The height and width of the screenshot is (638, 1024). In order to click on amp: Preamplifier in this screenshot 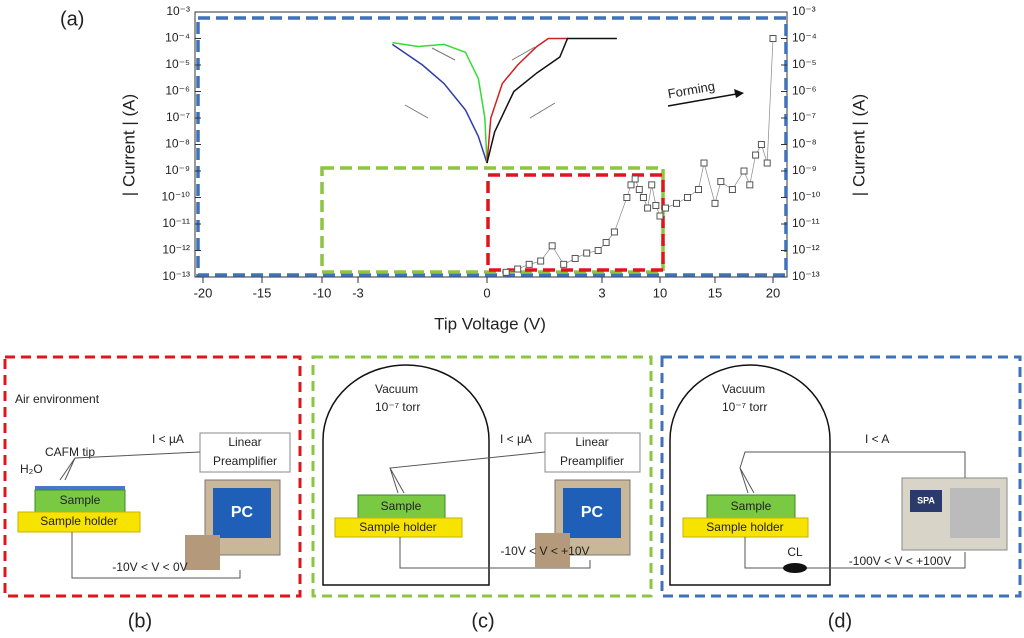, I will do `click(592, 461)`.